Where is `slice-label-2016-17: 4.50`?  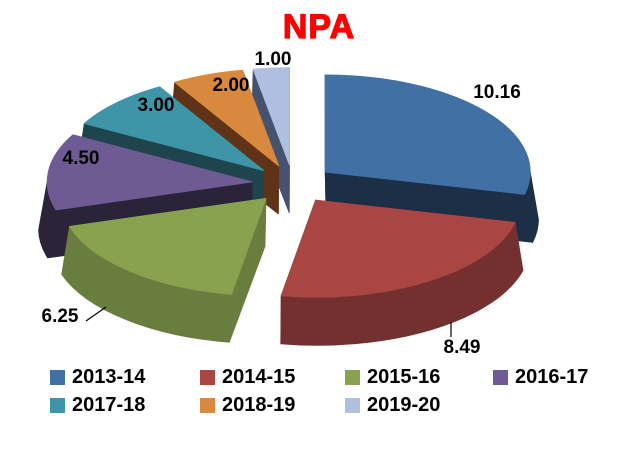 slice-label-2016-17: 4.50 is located at coordinates (81, 158).